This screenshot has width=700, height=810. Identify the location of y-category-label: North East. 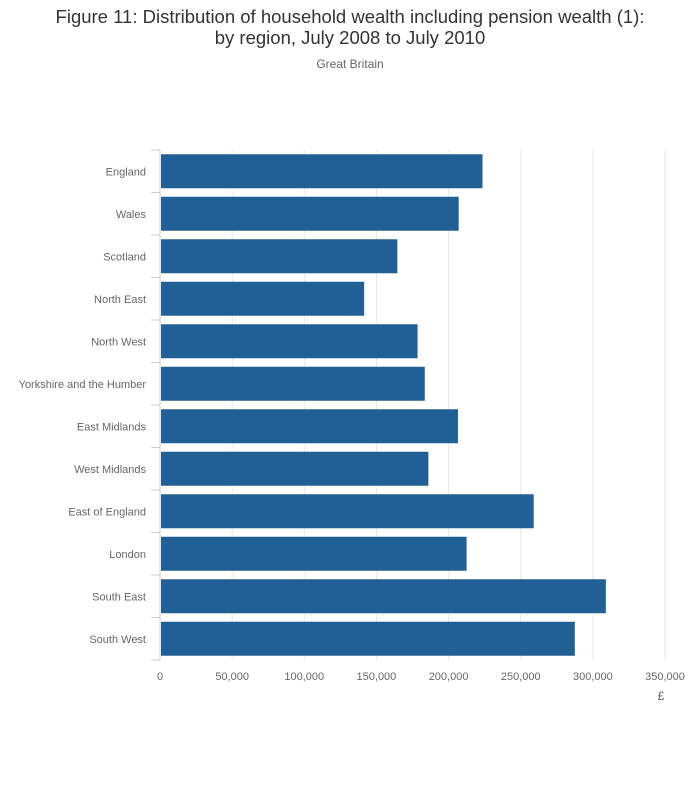
(120, 300).